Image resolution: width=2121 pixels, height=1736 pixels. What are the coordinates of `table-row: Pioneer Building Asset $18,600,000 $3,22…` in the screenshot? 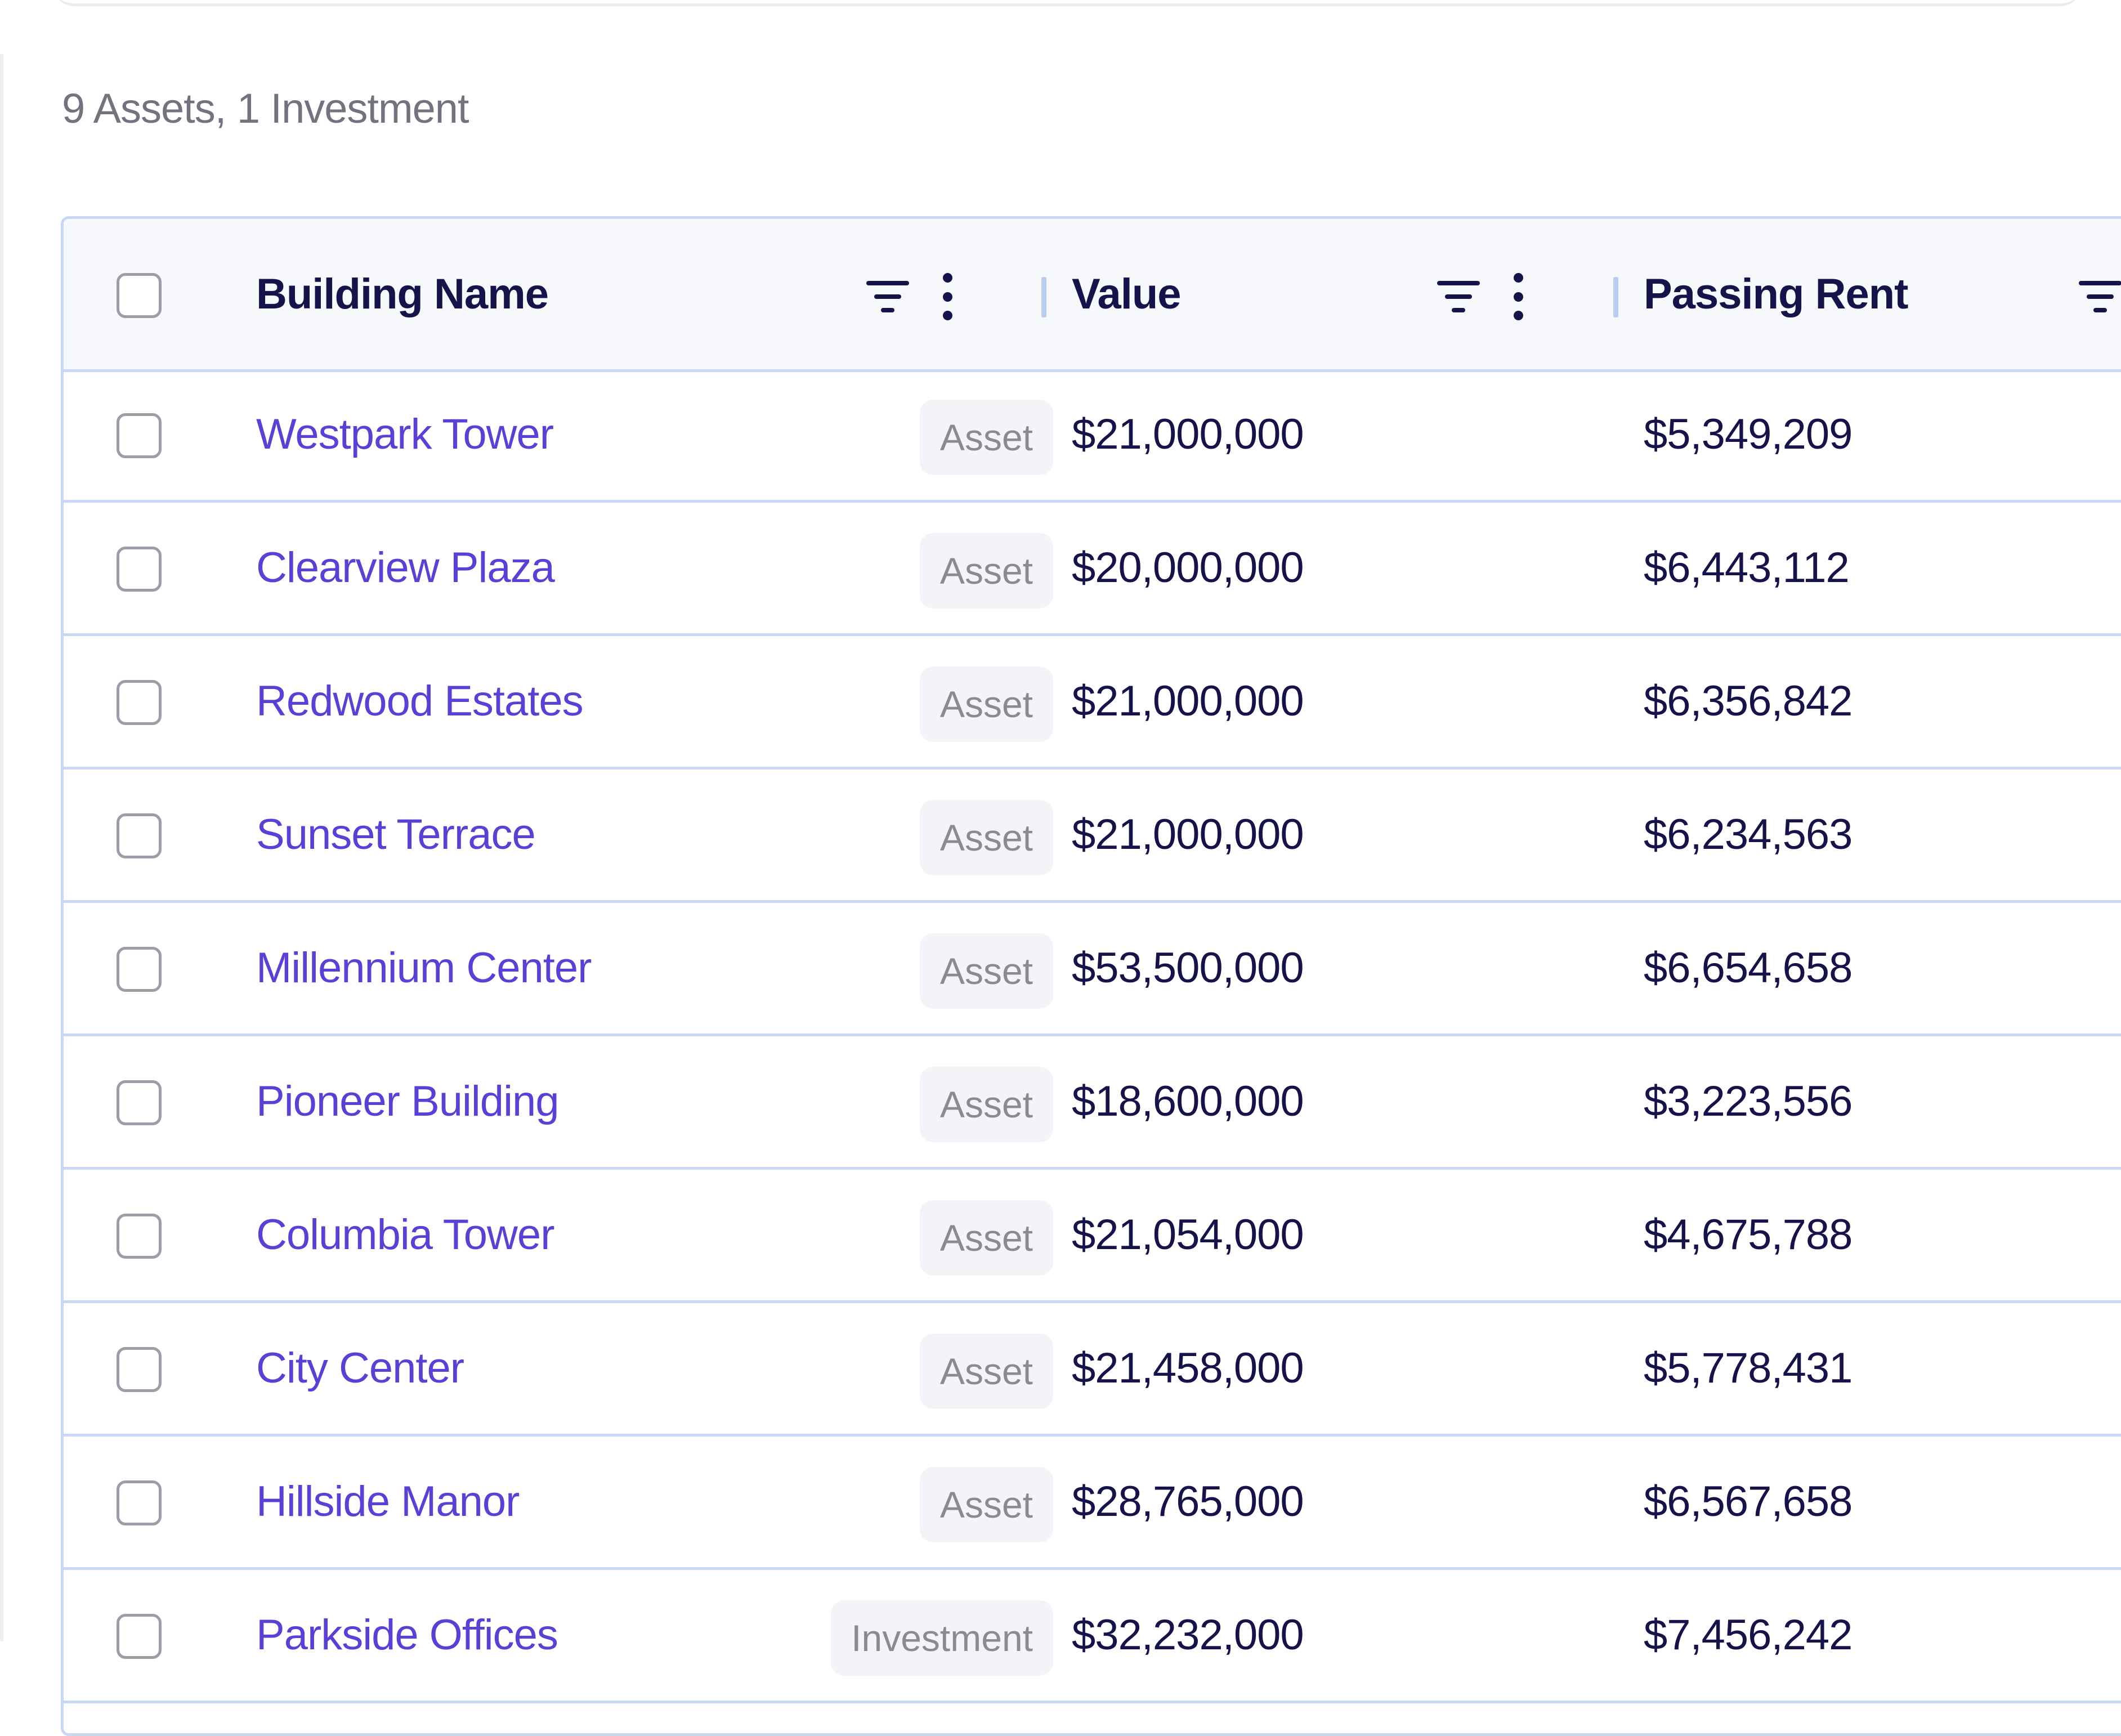 It's located at (1092, 1103).